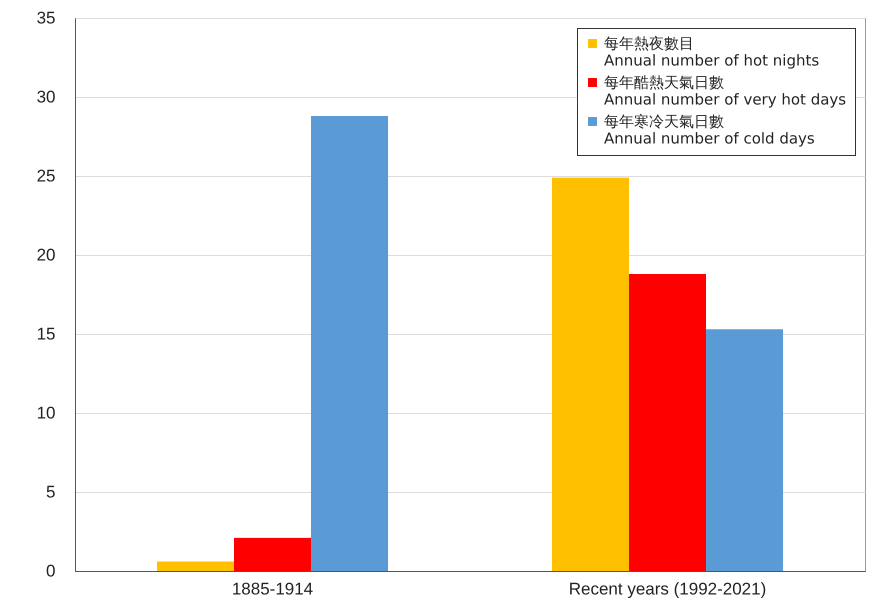  I want to click on x-tick-label: Recent years (1992-2021), so click(667, 589).